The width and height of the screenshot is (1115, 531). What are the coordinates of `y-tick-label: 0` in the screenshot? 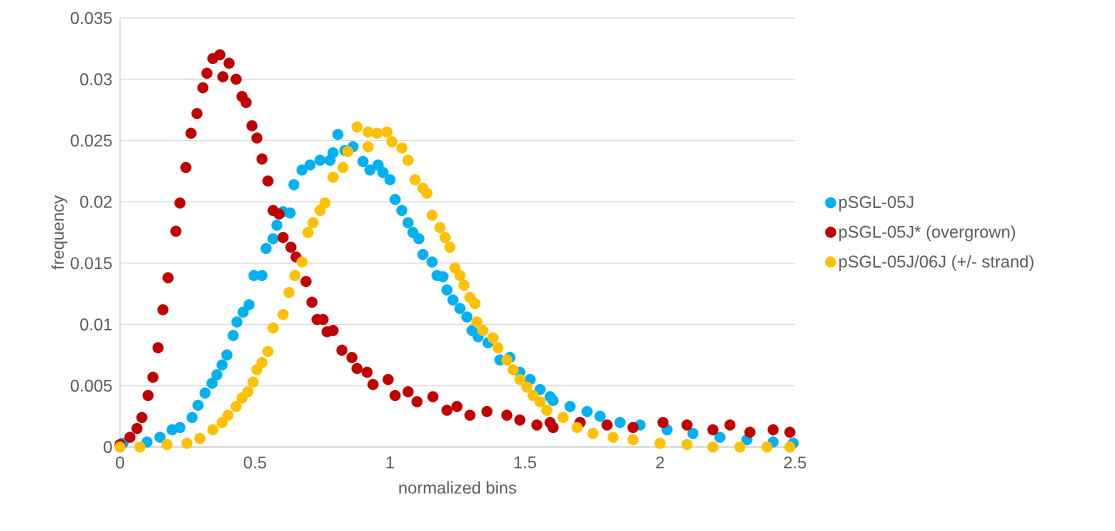 It's located at (107, 447).